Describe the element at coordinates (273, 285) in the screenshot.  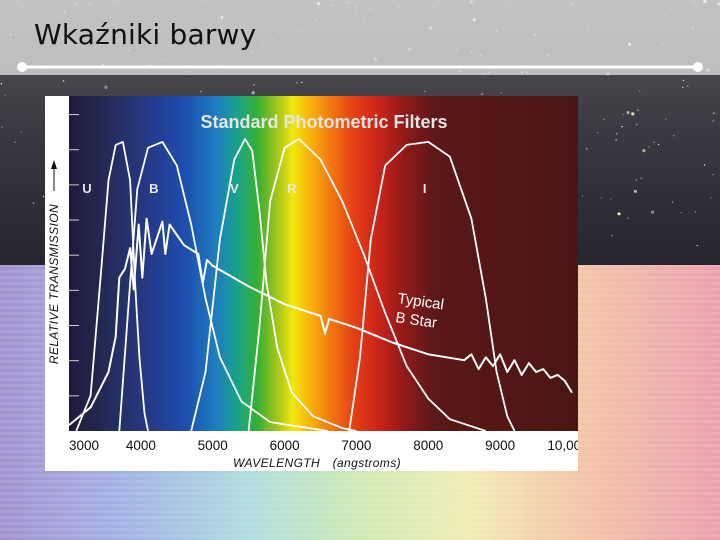
I see `series-line-v` at that location.